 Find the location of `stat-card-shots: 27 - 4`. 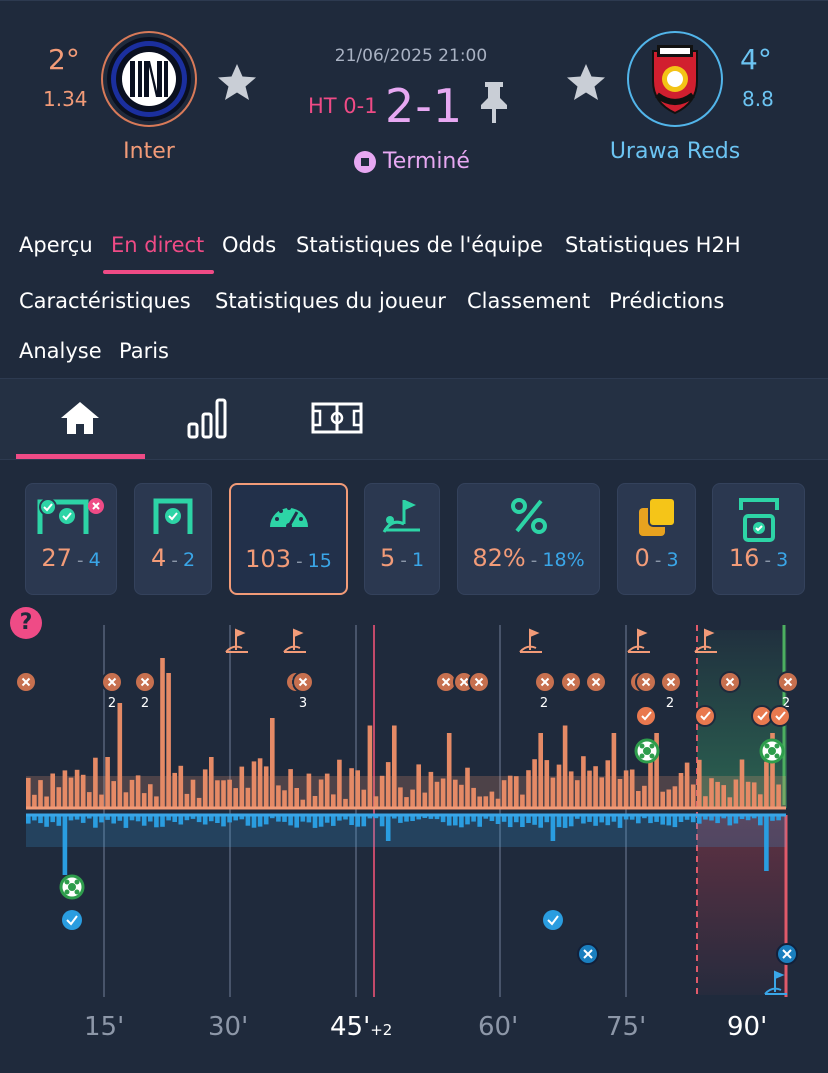

stat-card-shots: 27 - 4 is located at coordinates (71, 539).